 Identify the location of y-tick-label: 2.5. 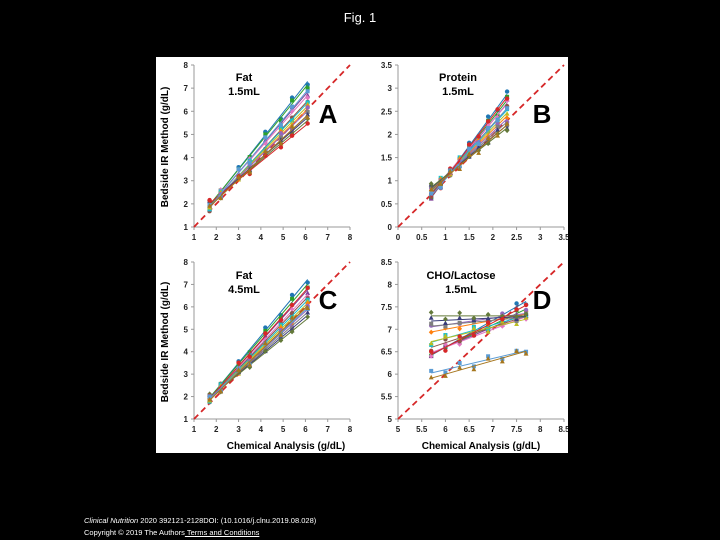
(387, 111).